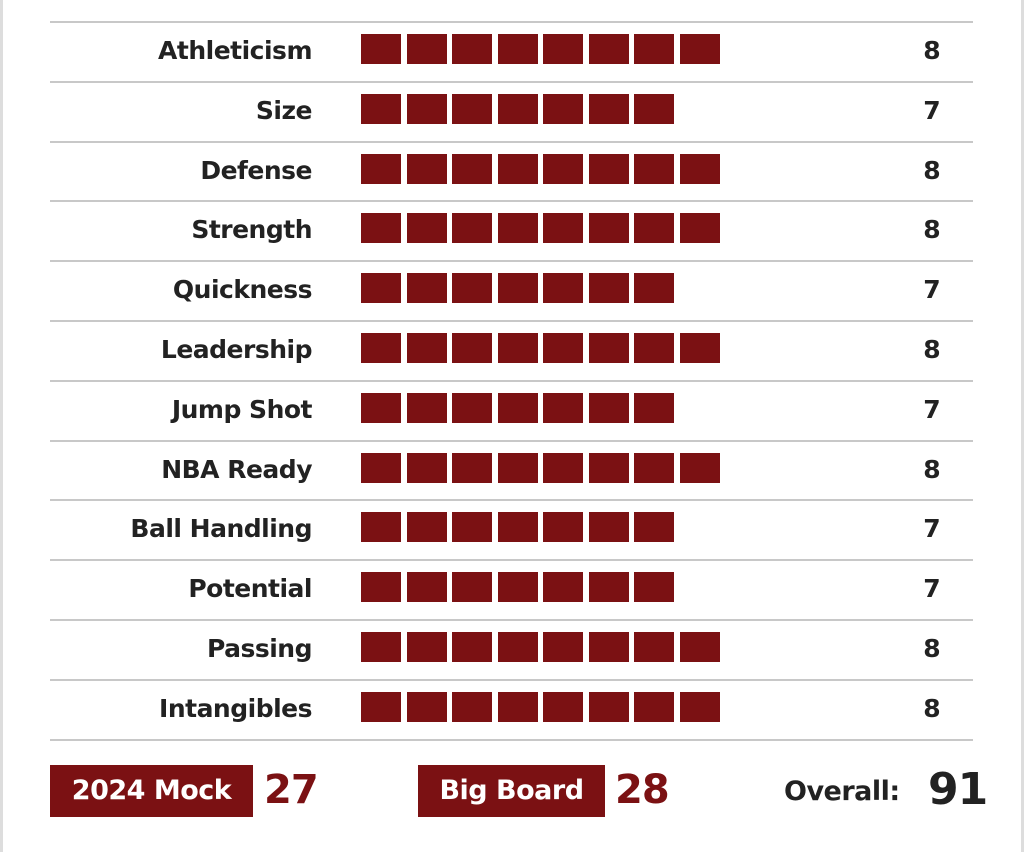 This screenshot has height=852, width=1024. Describe the element at coordinates (958, 789) in the screenshot. I see `overall-value: 91` at that location.